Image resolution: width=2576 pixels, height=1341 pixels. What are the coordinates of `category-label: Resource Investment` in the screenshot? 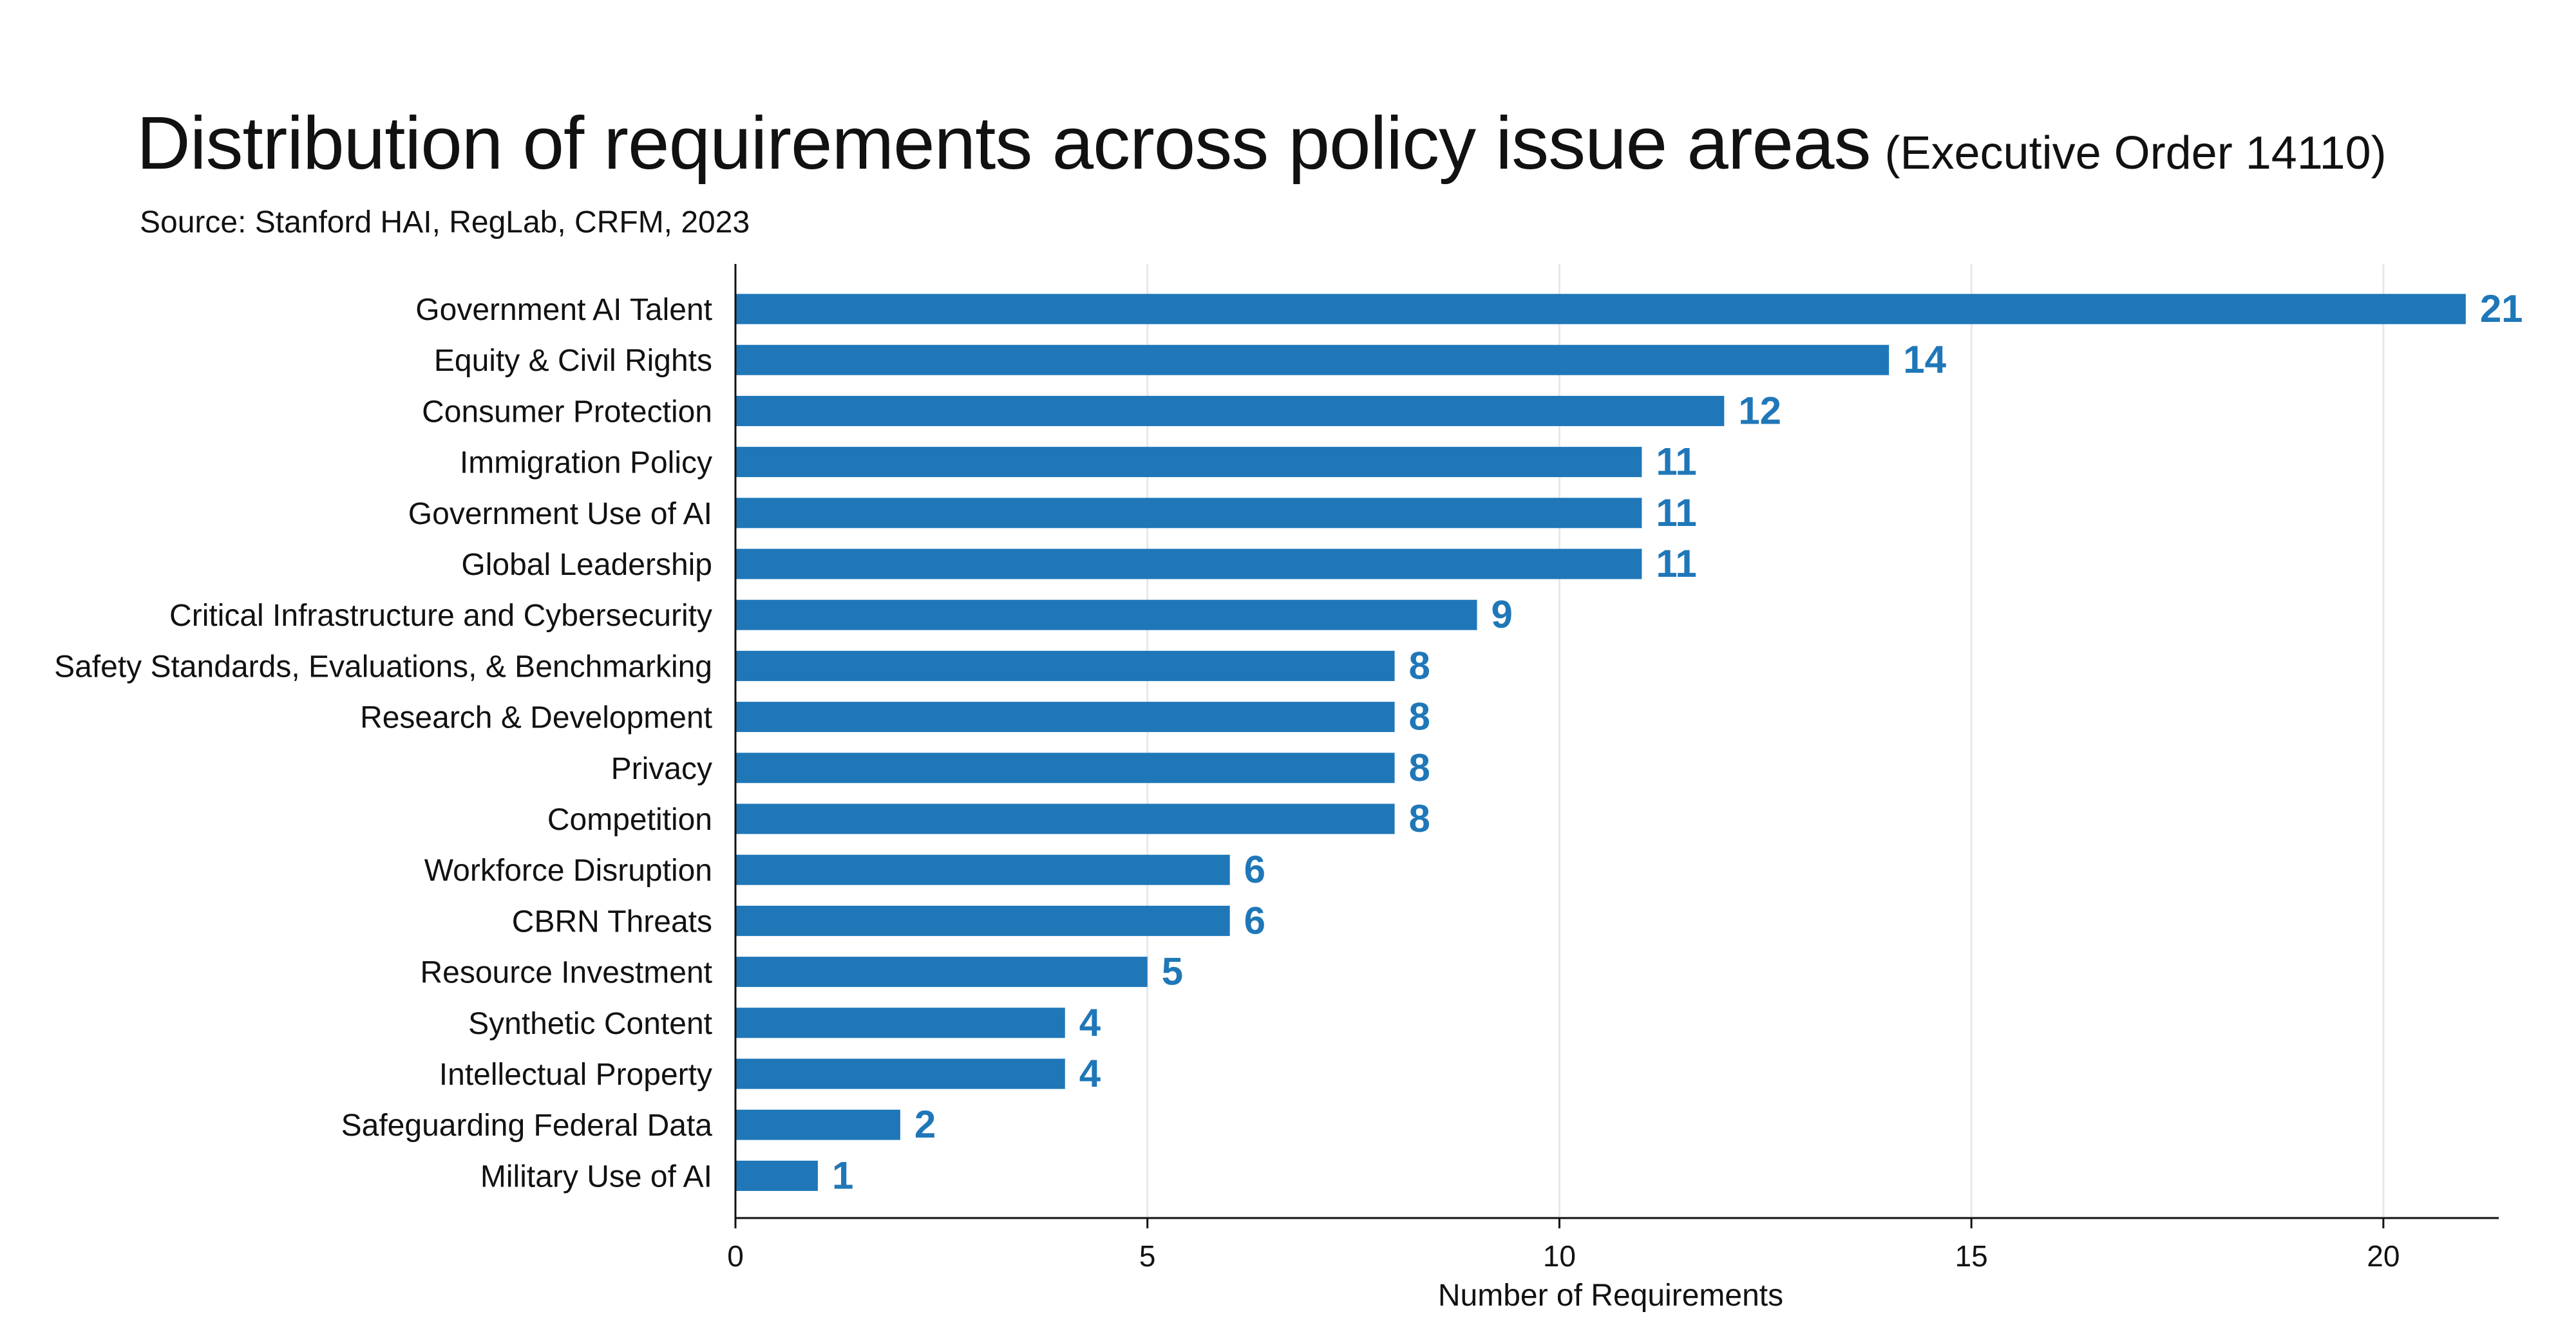 It's located at (566, 973).